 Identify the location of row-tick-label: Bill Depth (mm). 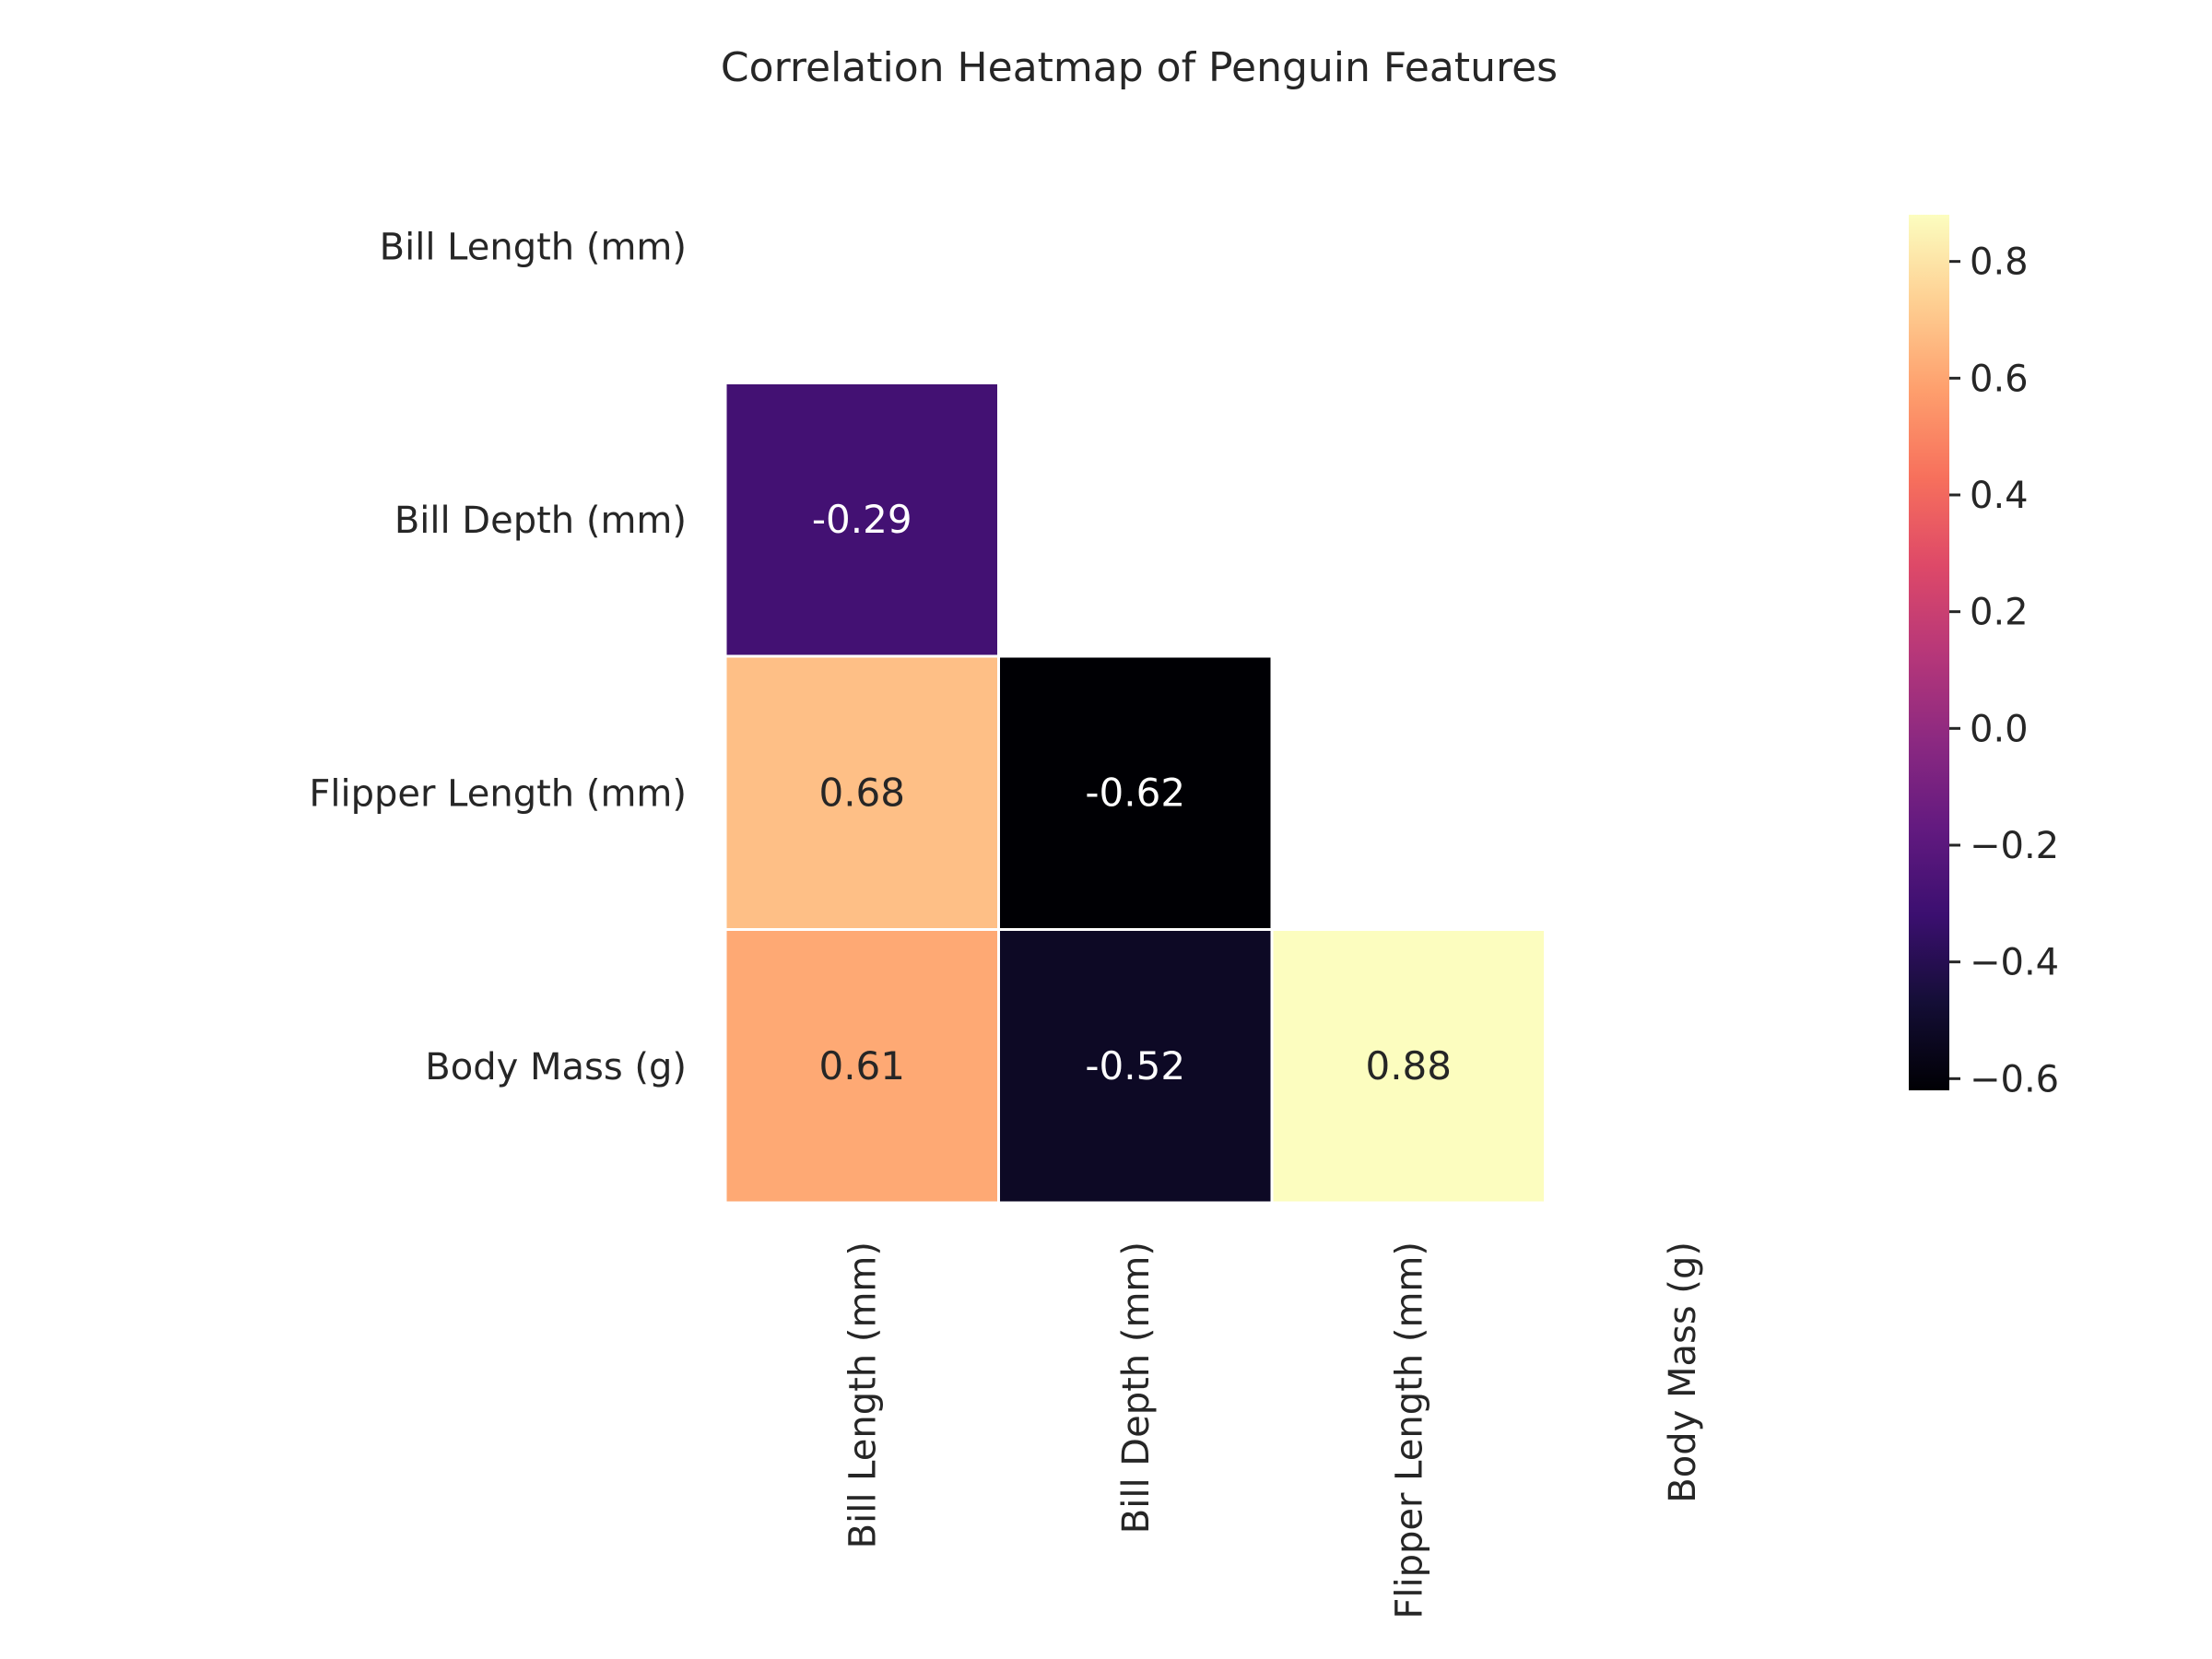
(540, 521).